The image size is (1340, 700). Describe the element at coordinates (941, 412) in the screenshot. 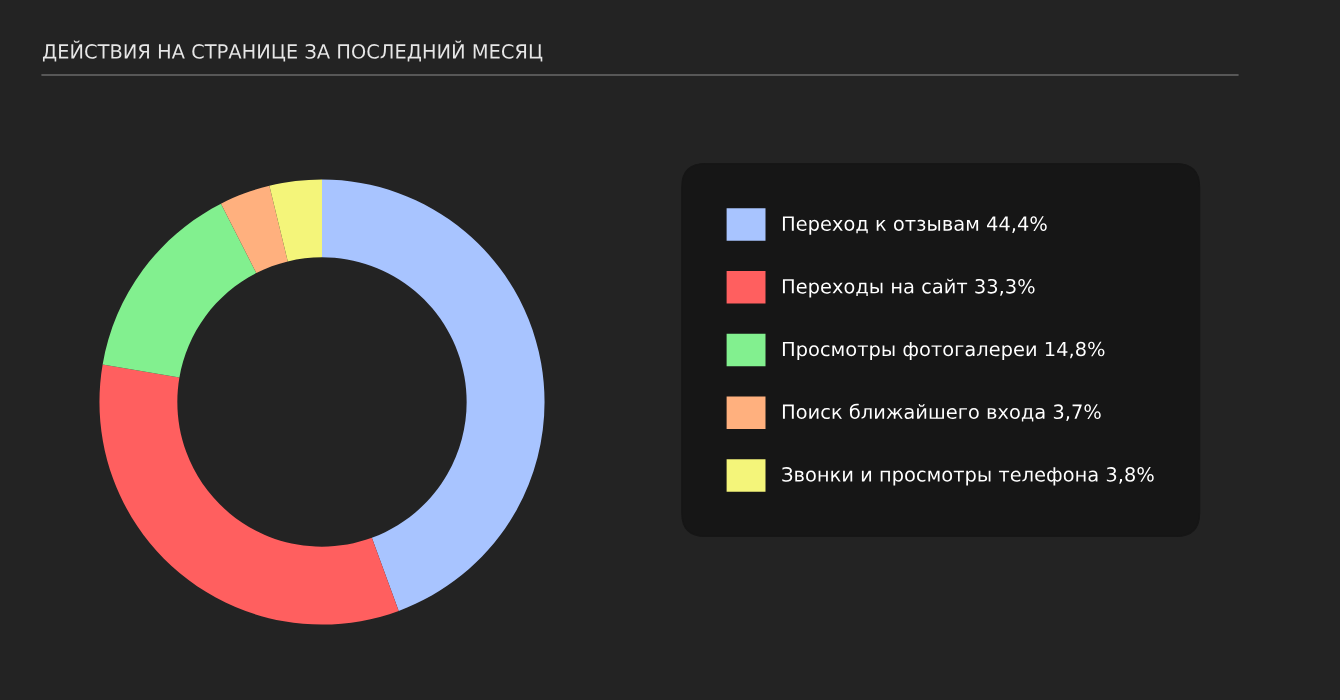

I see `legend-label: Поиск ближайшего входа 3,7%` at that location.